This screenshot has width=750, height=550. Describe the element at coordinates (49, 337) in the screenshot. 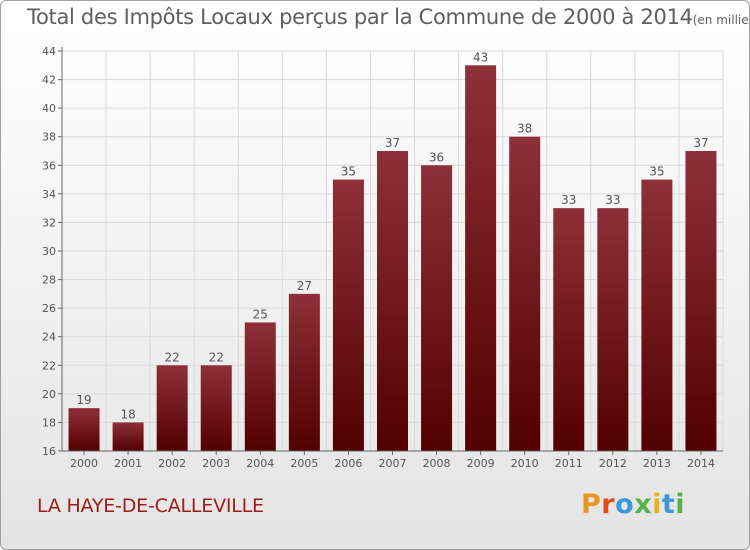

I see `y-tick-label: 24` at that location.